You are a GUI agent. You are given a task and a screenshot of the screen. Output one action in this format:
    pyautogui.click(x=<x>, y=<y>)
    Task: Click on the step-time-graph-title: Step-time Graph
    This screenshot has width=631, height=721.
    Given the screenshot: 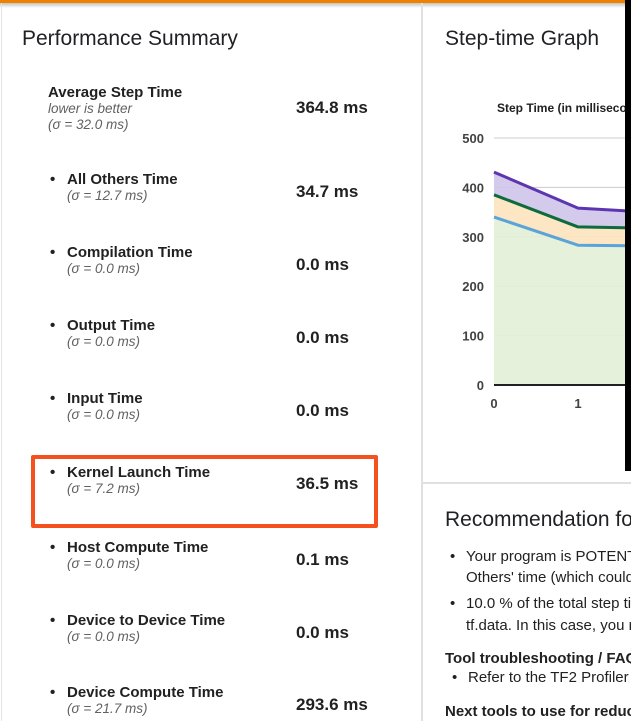 What is the action you would take?
    pyautogui.click(x=522, y=38)
    